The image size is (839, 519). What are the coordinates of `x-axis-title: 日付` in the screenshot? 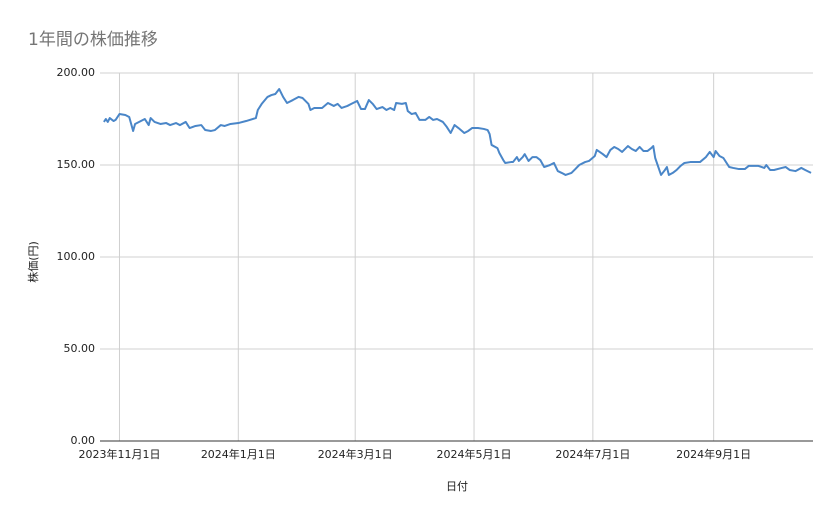 It's located at (457, 486).